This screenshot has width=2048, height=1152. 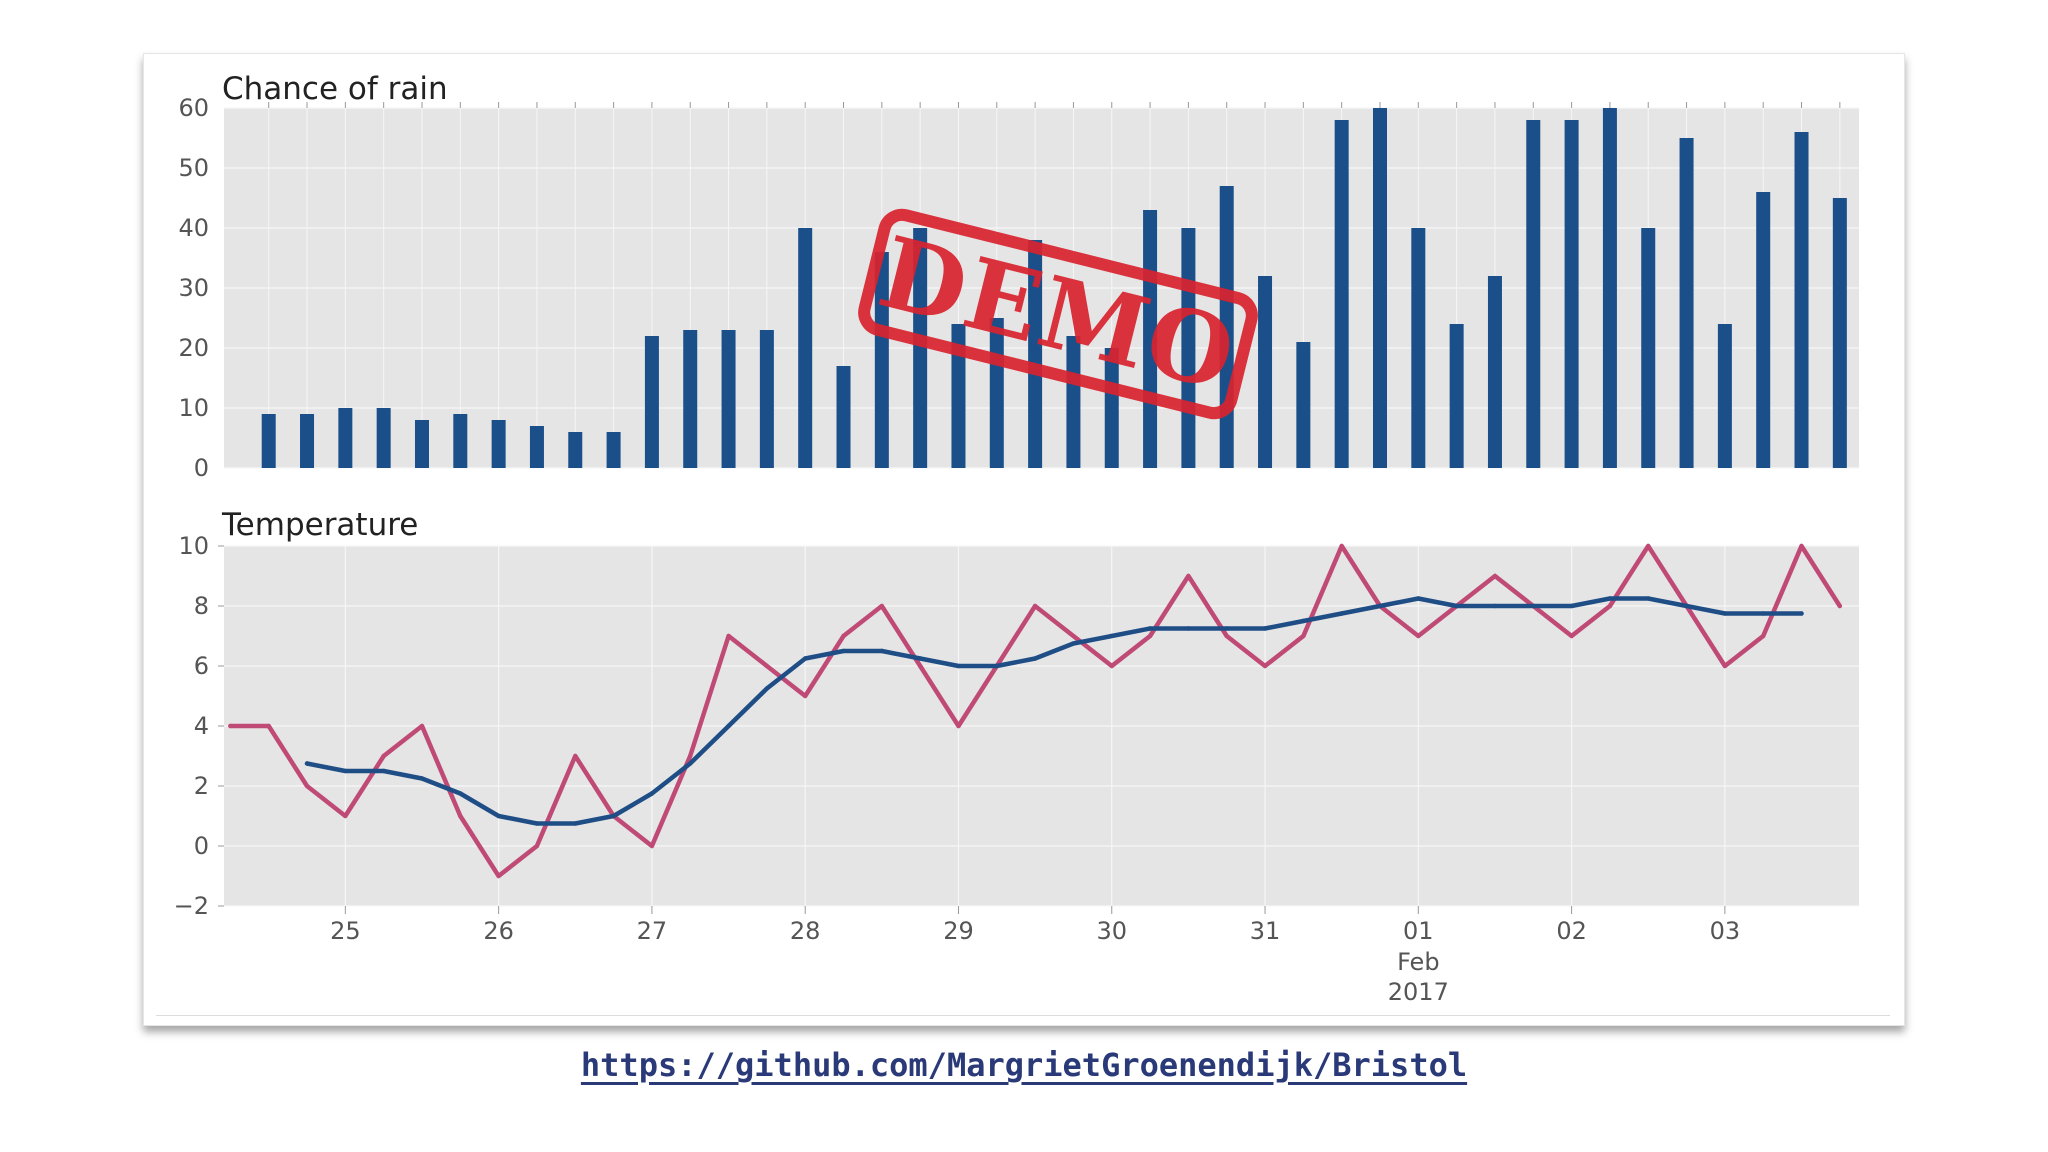 I want to click on rain-y-tick-label: 30, so click(x=193, y=288).